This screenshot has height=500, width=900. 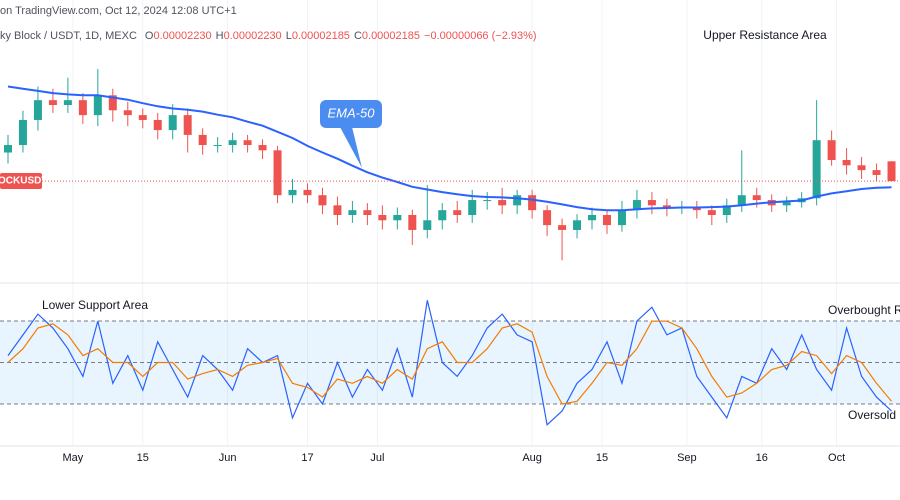 I want to click on low-label: L, so click(x=289, y=36).